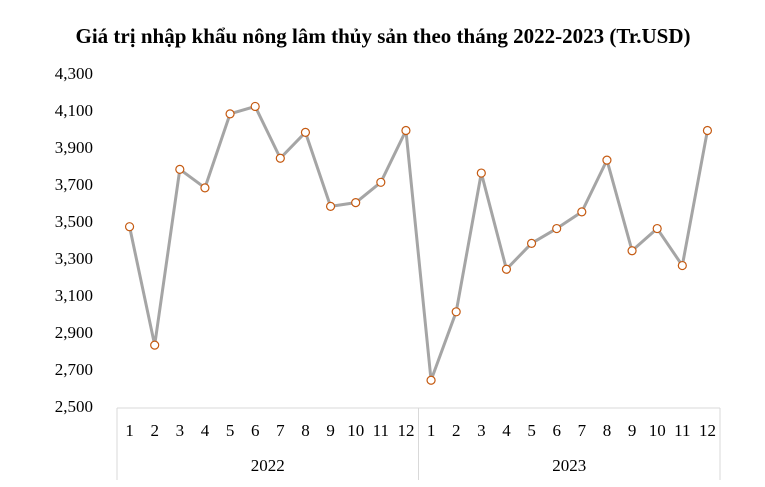  Describe the element at coordinates (74, 406) in the screenshot. I see `y-tick-label: 2,500` at that location.